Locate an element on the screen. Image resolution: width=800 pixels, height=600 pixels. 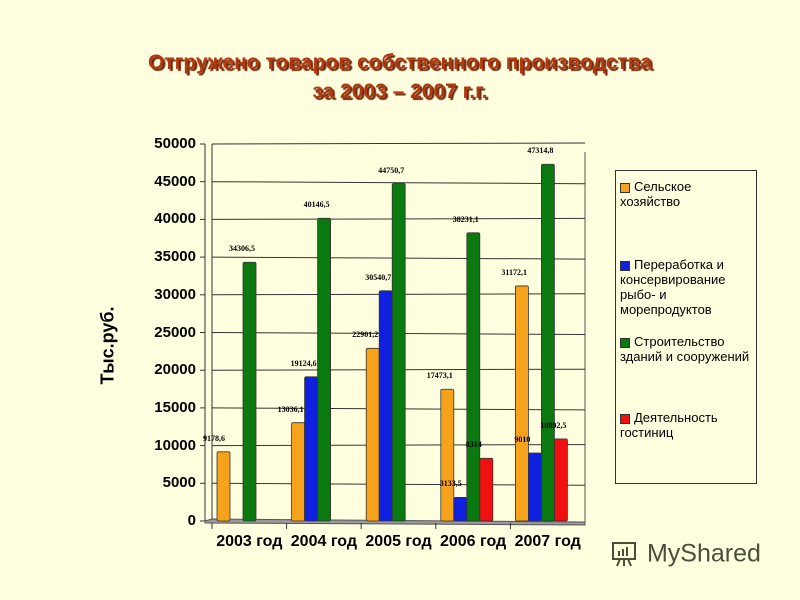
data-value-label: 38231,1 is located at coordinates (465, 219).